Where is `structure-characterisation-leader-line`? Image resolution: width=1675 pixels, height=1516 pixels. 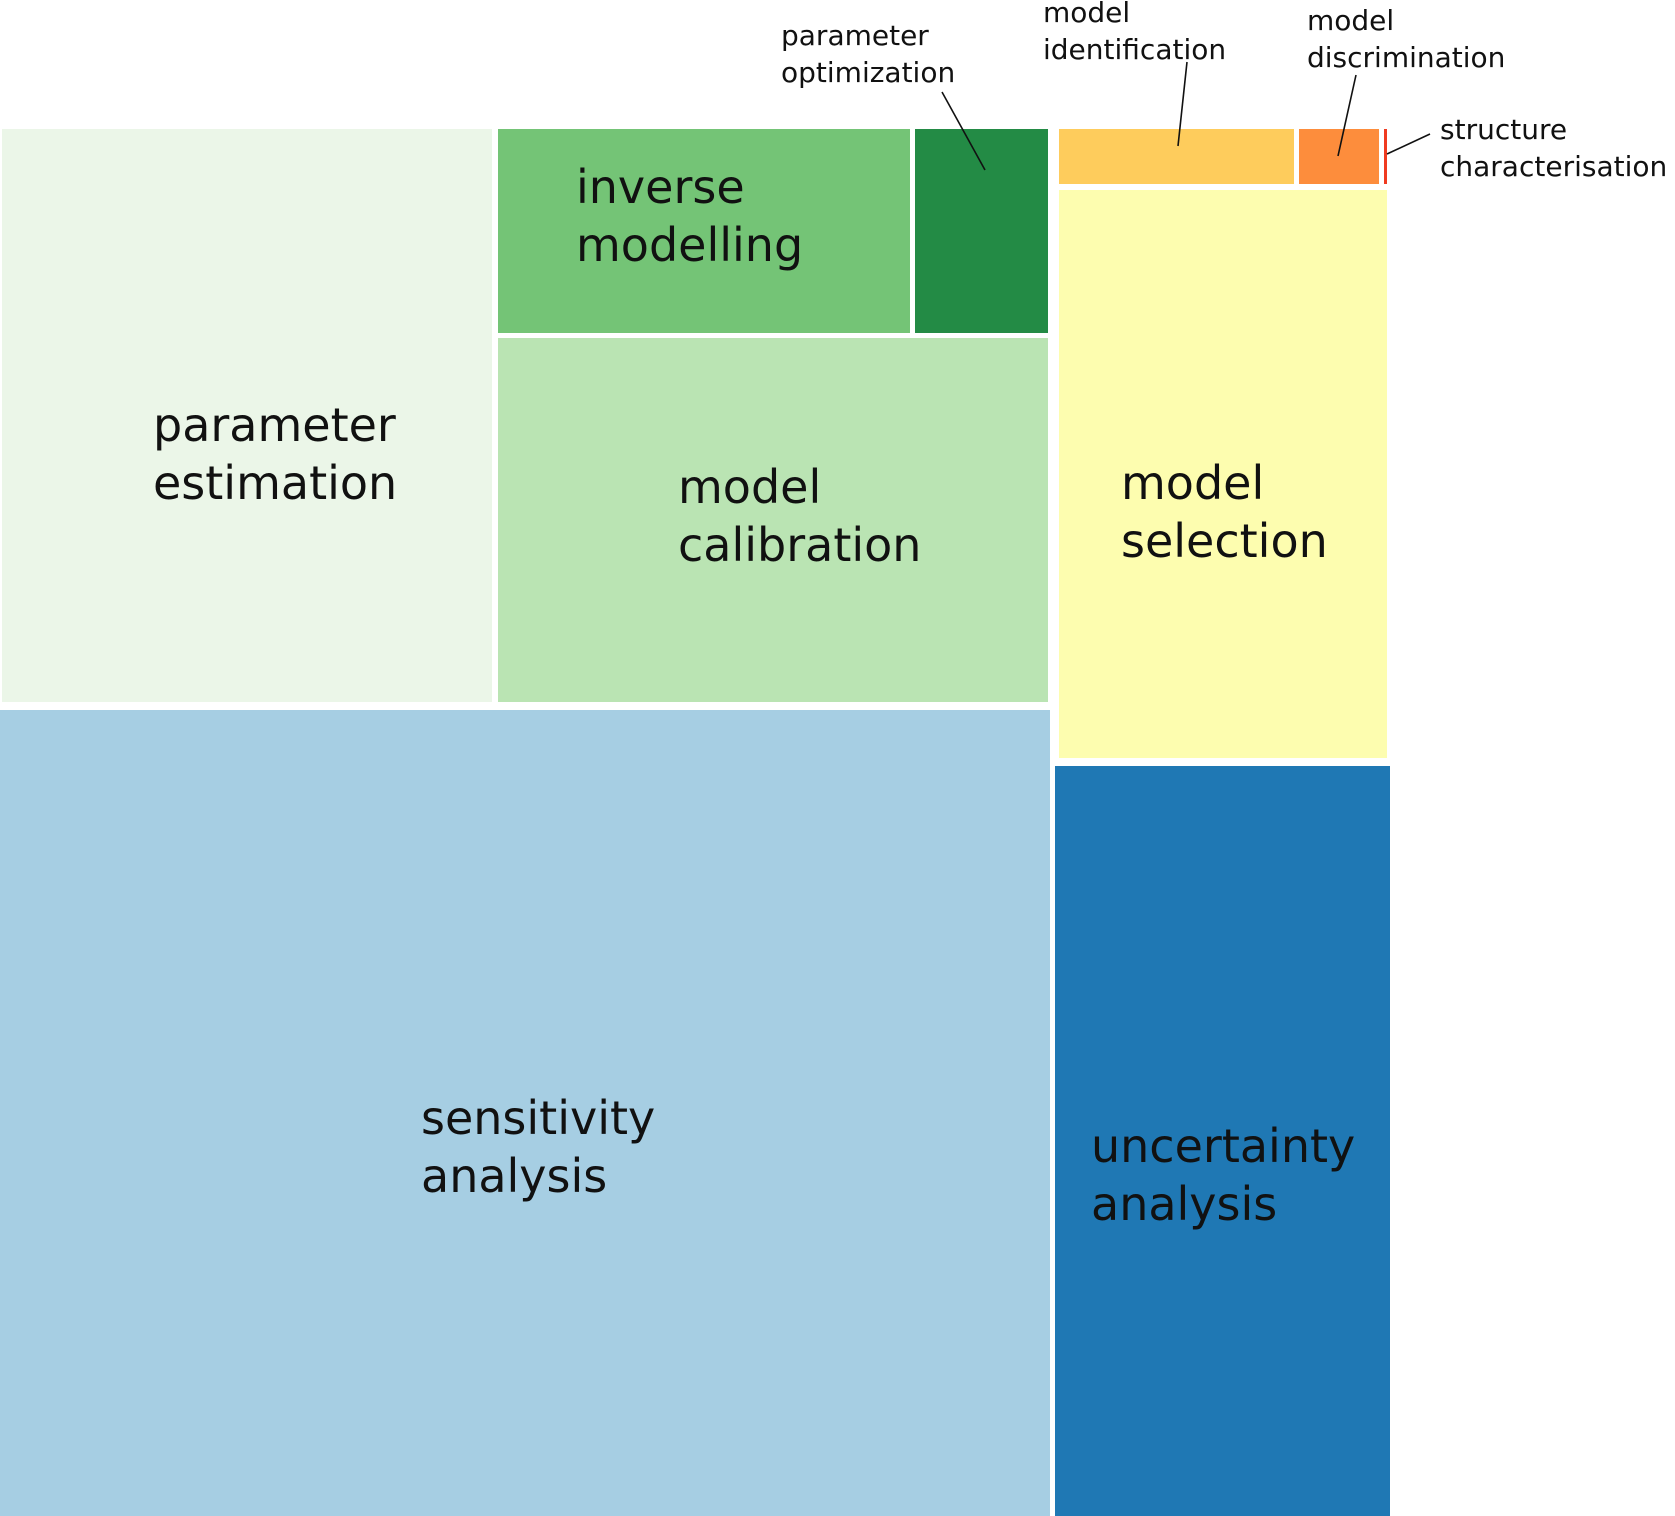 structure-characterisation-leader-line is located at coordinates (1408, 144).